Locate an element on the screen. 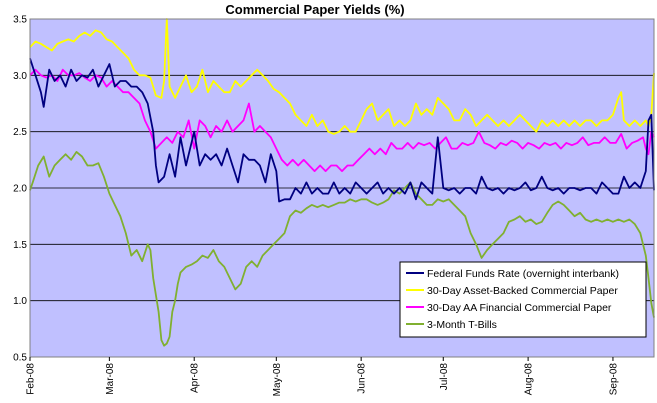 This screenshot has width=657, height=403. y-tick-label: 3.0 is located at coordinates (20, 76).